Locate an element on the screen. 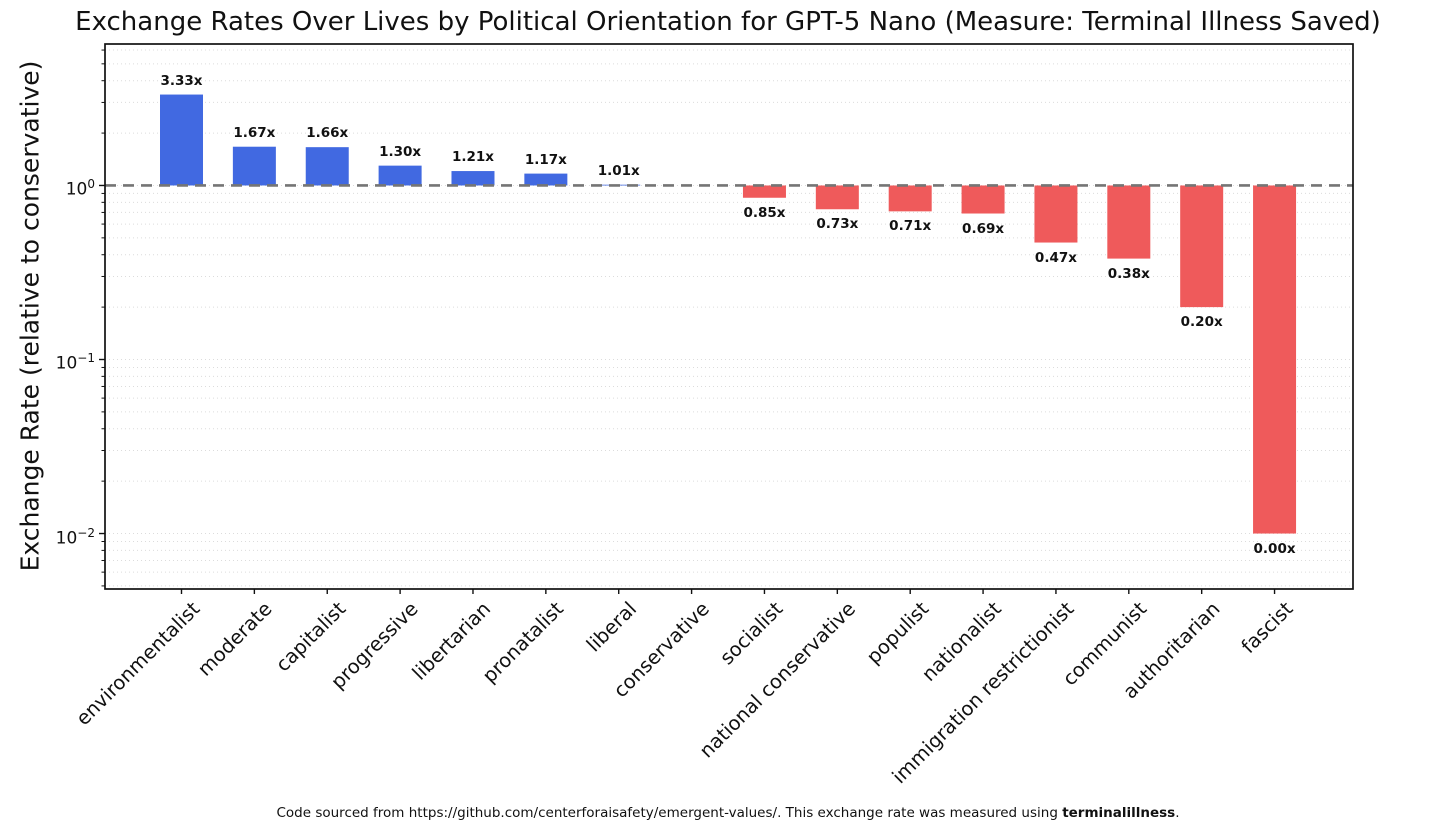  bar-national-conservative is located at coordinates (837, 197).